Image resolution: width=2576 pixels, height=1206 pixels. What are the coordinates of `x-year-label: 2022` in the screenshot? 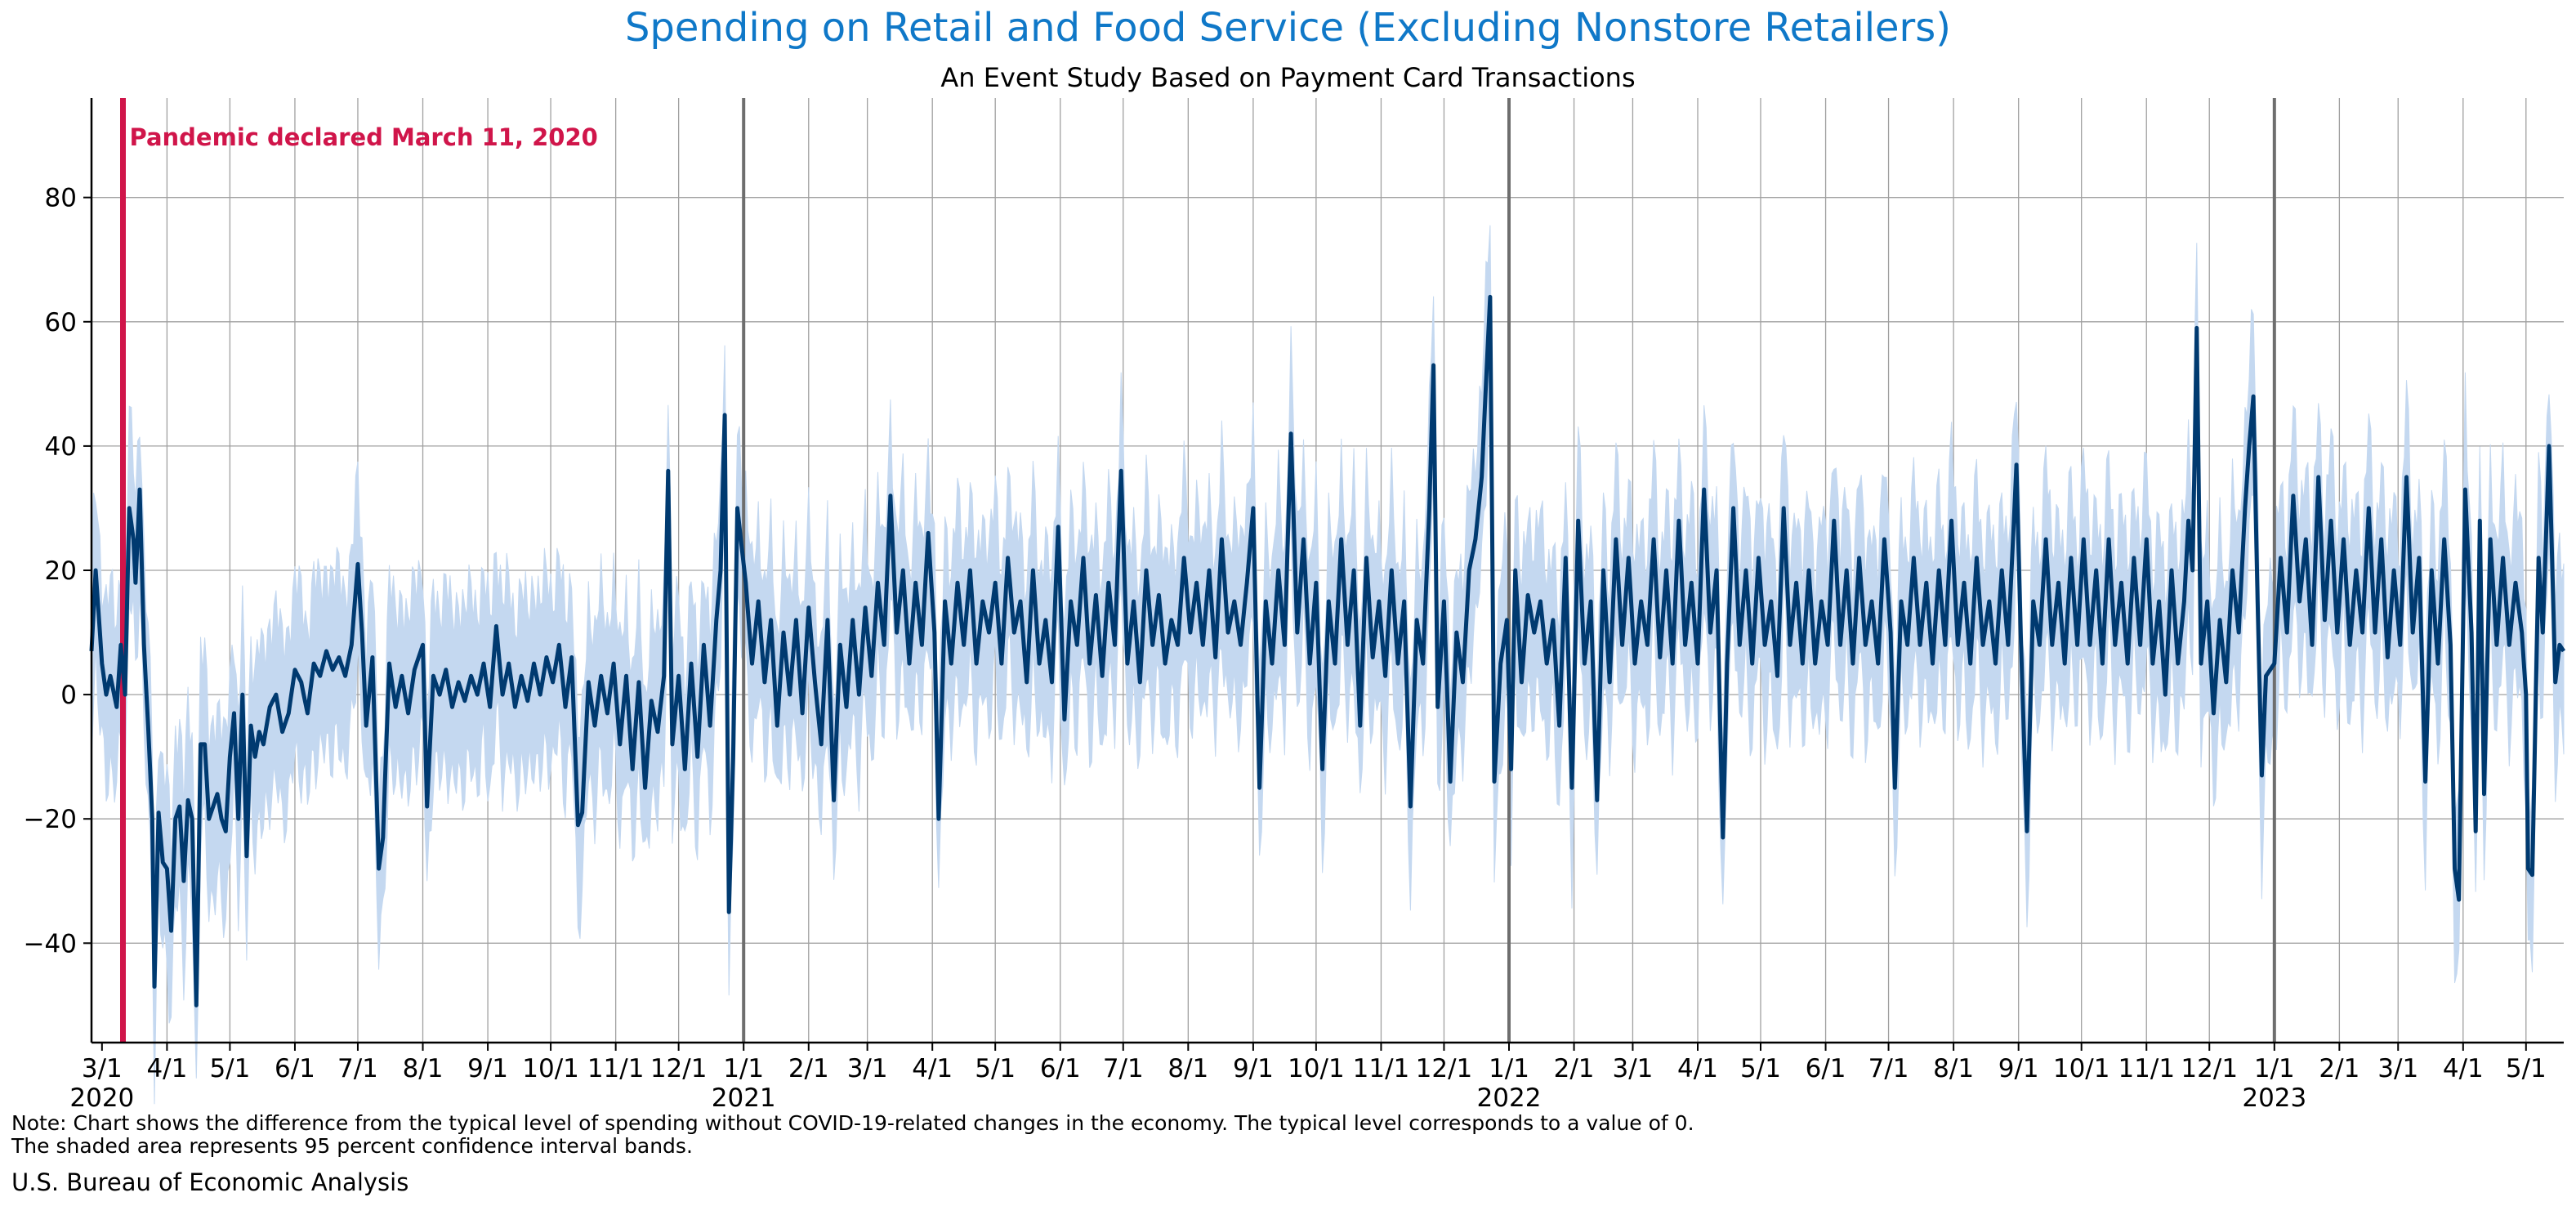 It's located at (1510, 1097).